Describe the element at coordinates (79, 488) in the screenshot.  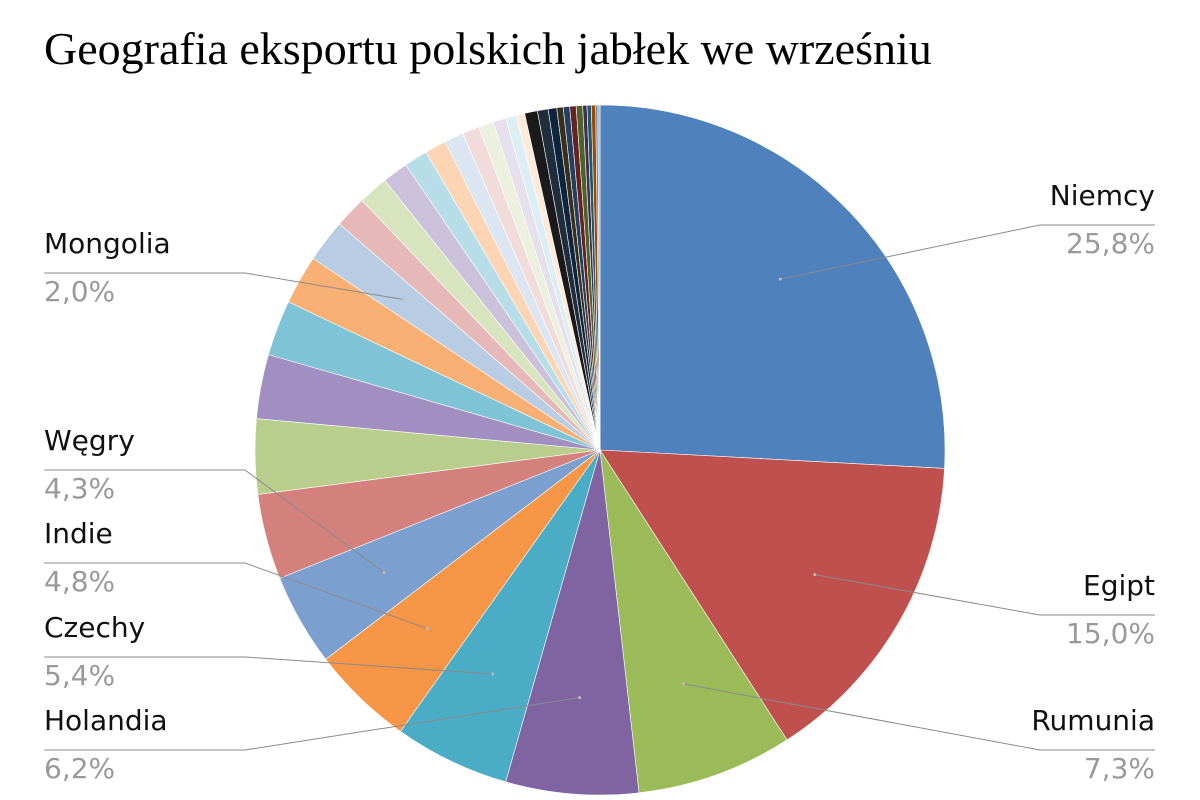
I see `slice-value-label: 4,3%` at that location.